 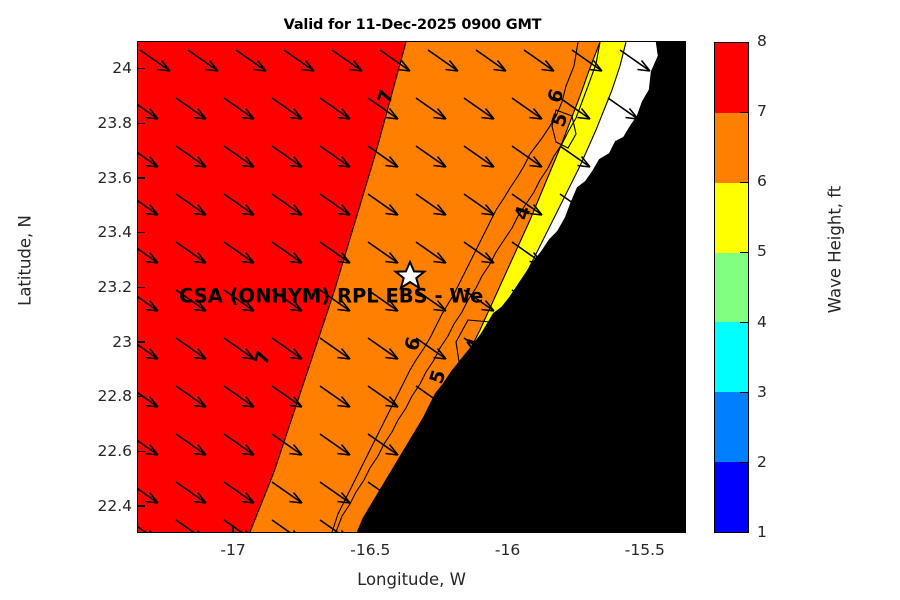 I want to click on y-tick-label: 23.8, so click(x=114, y=123).